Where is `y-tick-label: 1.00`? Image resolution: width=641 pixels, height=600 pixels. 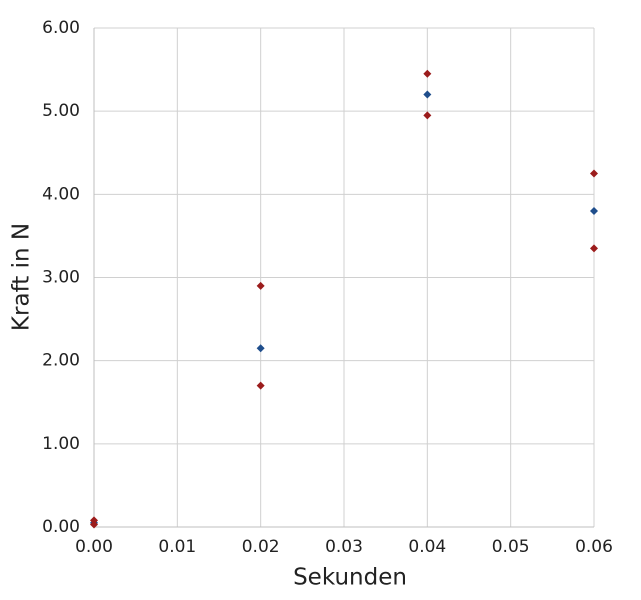
y-tick-label: 1.00 is located at coordinates (61, 444).